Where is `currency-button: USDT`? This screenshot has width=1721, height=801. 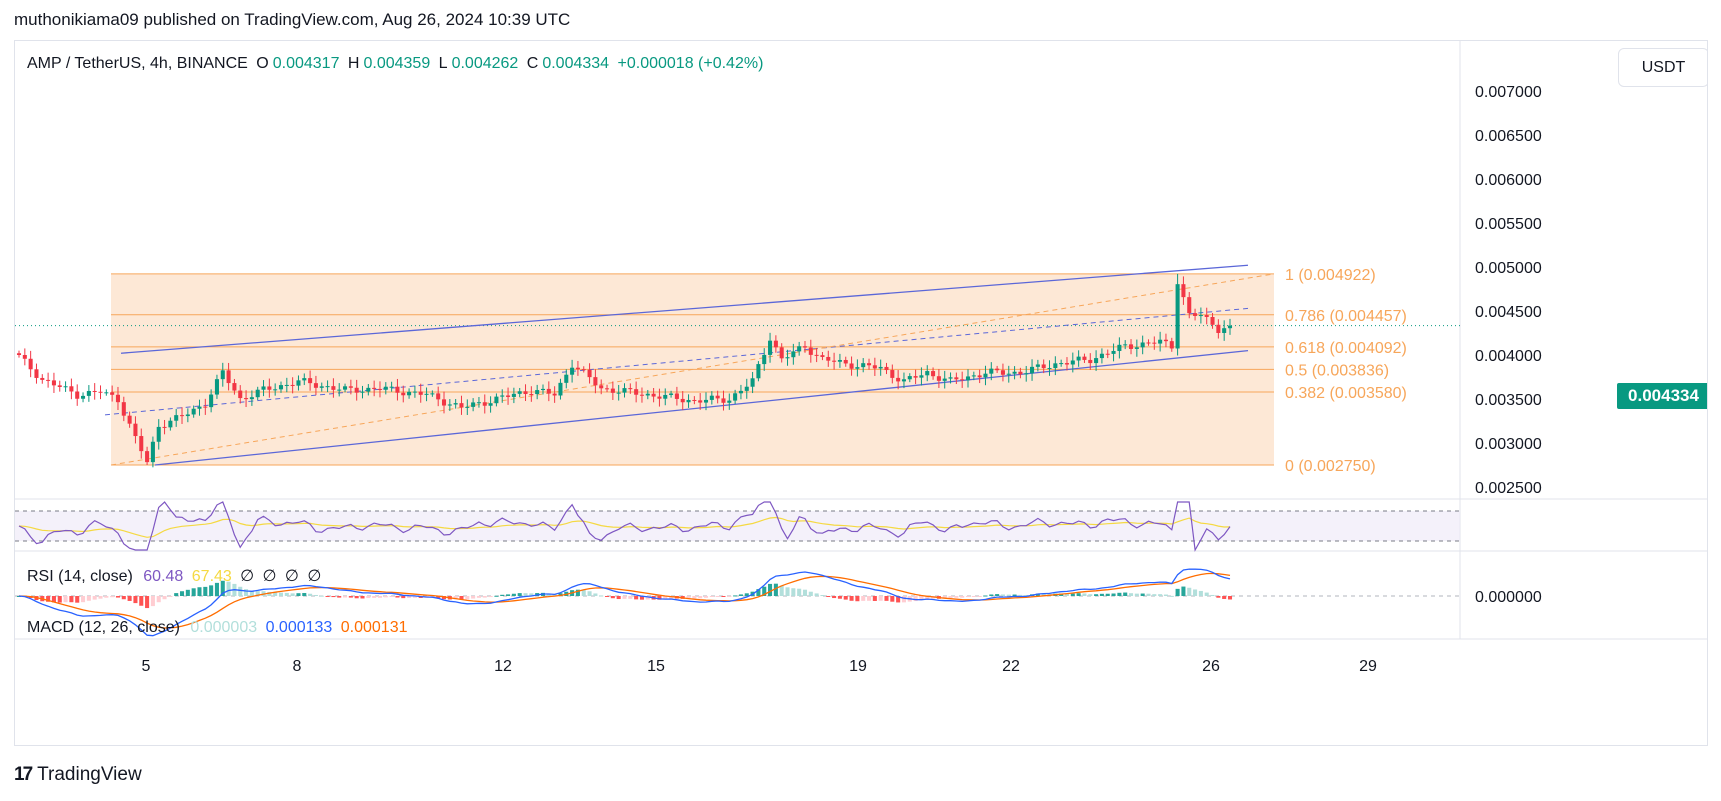
currency-button: USDT is located at coordinates (1662, 67).